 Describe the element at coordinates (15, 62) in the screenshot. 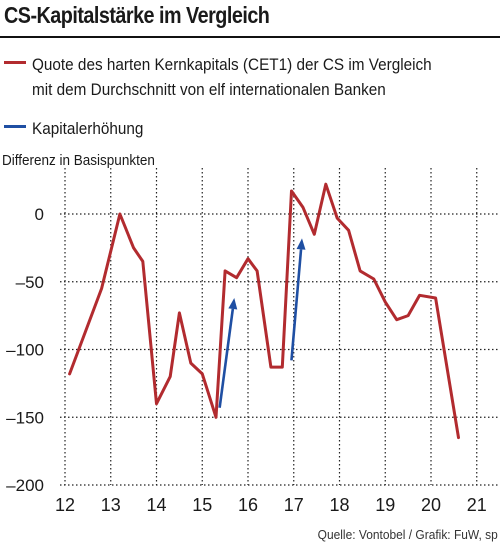

I see `legend-swatch-cet1` at that location.